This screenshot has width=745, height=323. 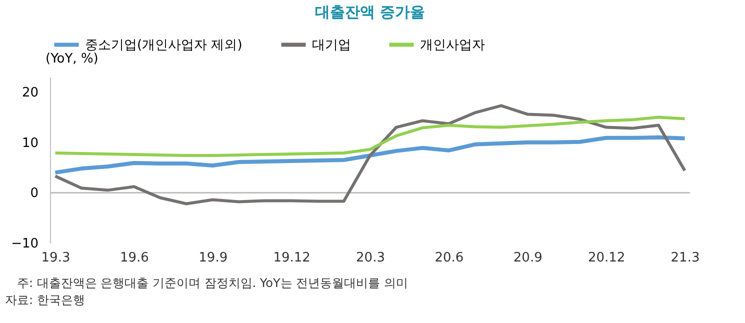 What do you see at coordinates (24, 244) in the screenshot?
I see `y-tick-label: −10` at bounding box center [24, 244].